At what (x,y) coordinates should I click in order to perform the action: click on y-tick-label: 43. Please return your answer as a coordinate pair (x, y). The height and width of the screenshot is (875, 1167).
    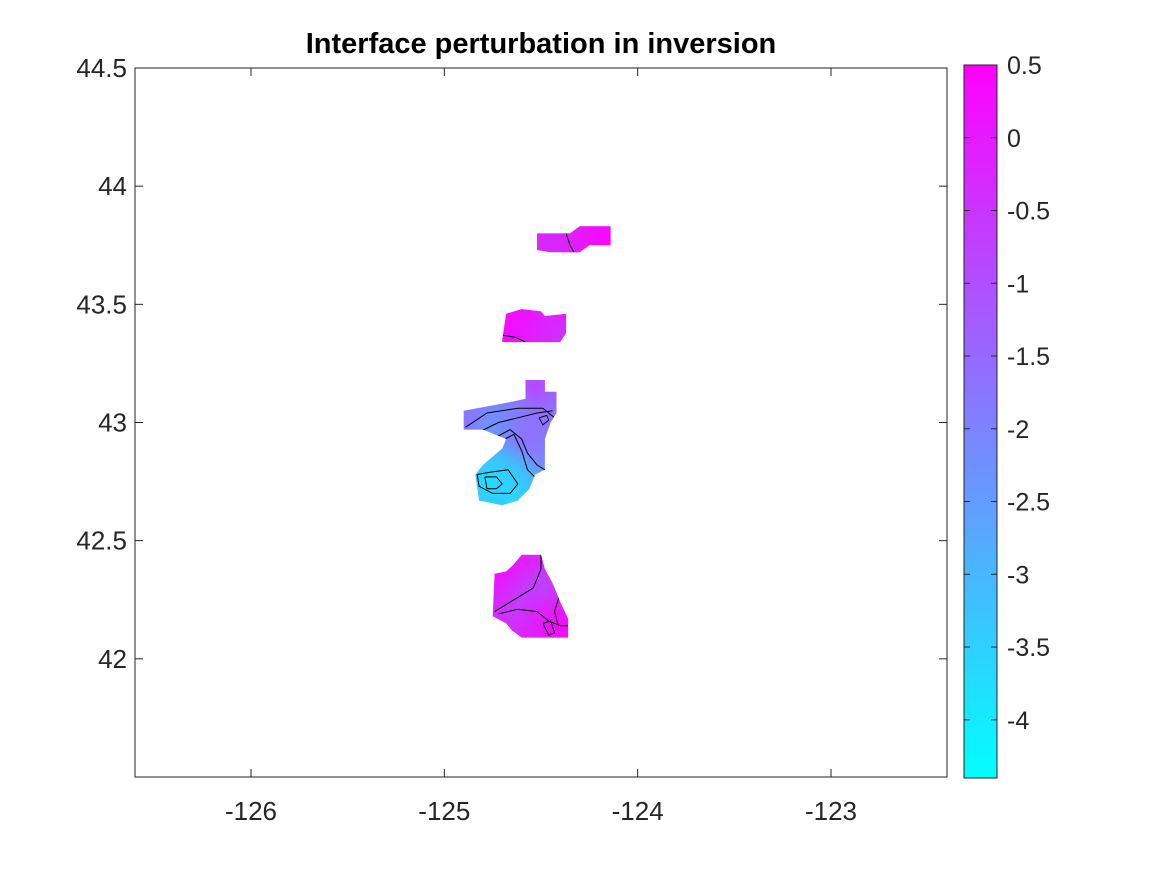
    Looking at the image, I should click on (112, 423).